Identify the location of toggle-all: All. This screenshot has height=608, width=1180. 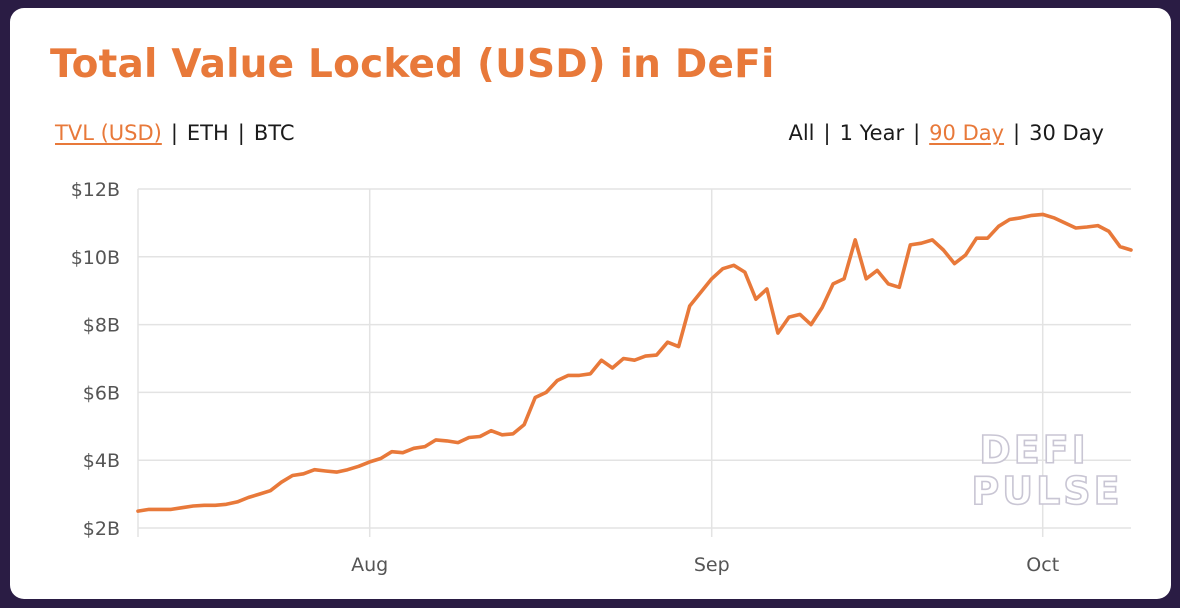
(801, 133).